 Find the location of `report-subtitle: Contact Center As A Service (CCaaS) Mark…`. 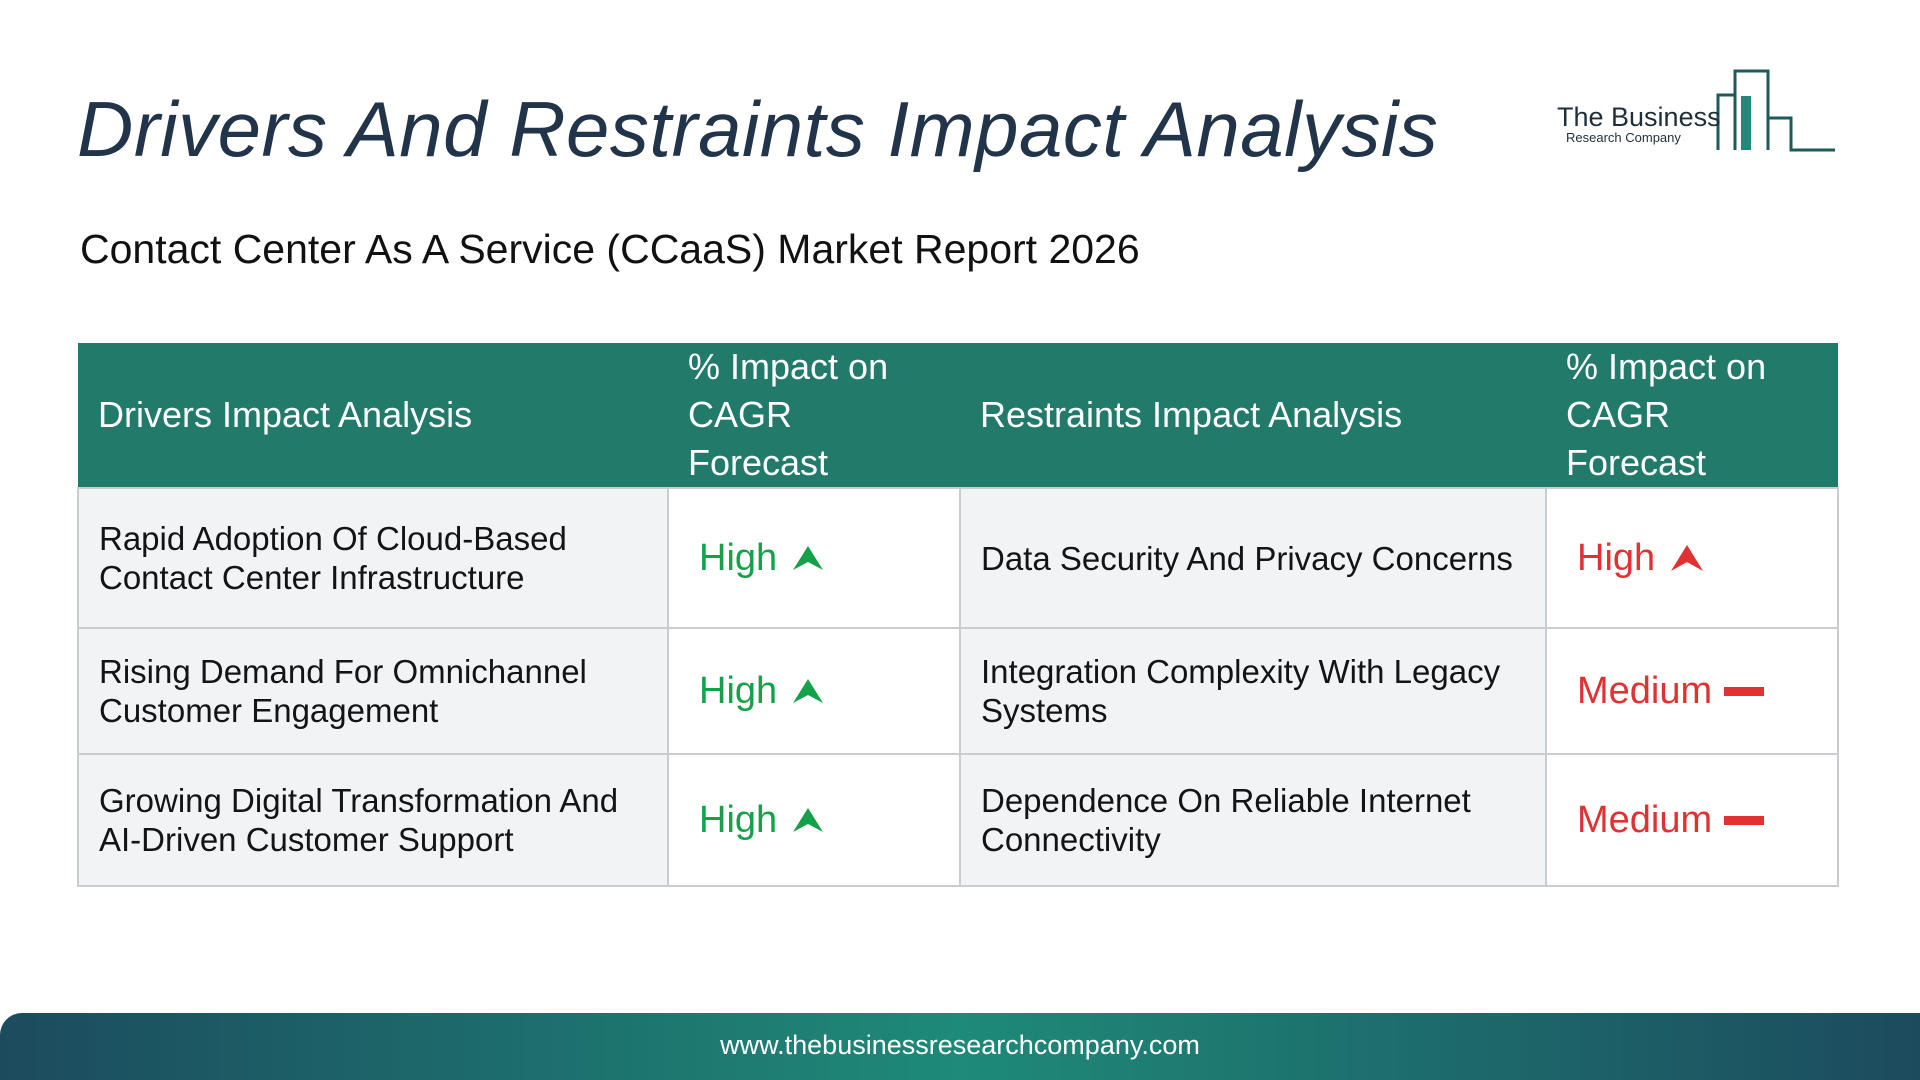

report-subtitle: Contact Center As A Service (CCaaS) Mark… is located at coordinates (610, 249).